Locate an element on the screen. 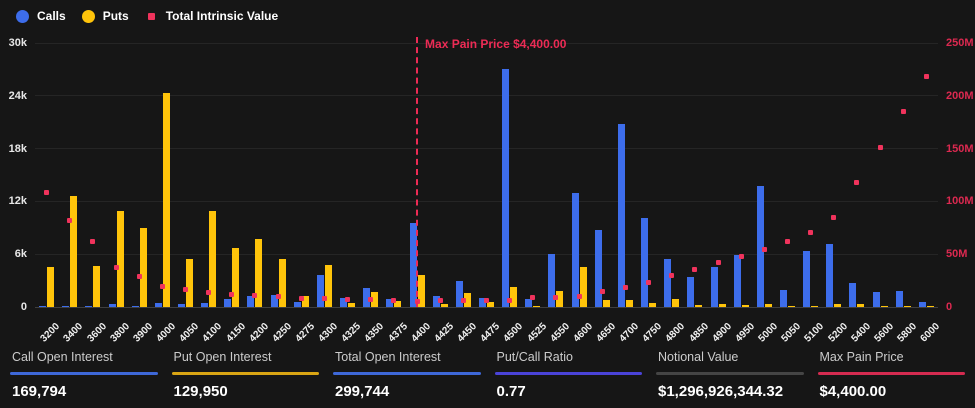  legend-item-calls: Calls is located at coordinates (41, 16).